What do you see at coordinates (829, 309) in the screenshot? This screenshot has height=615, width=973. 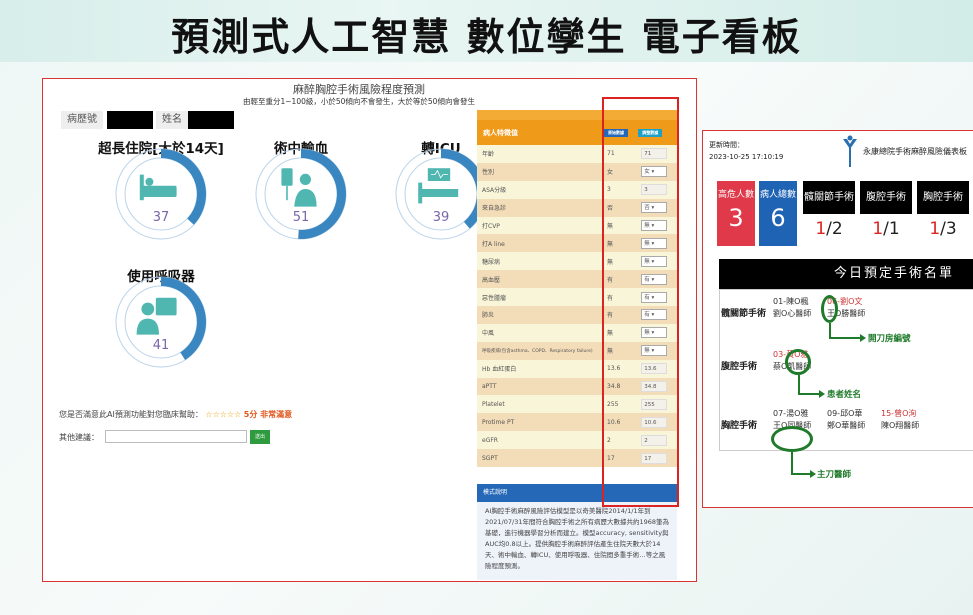 I see `annotation-ring-room` at bounding box center [829, 309].